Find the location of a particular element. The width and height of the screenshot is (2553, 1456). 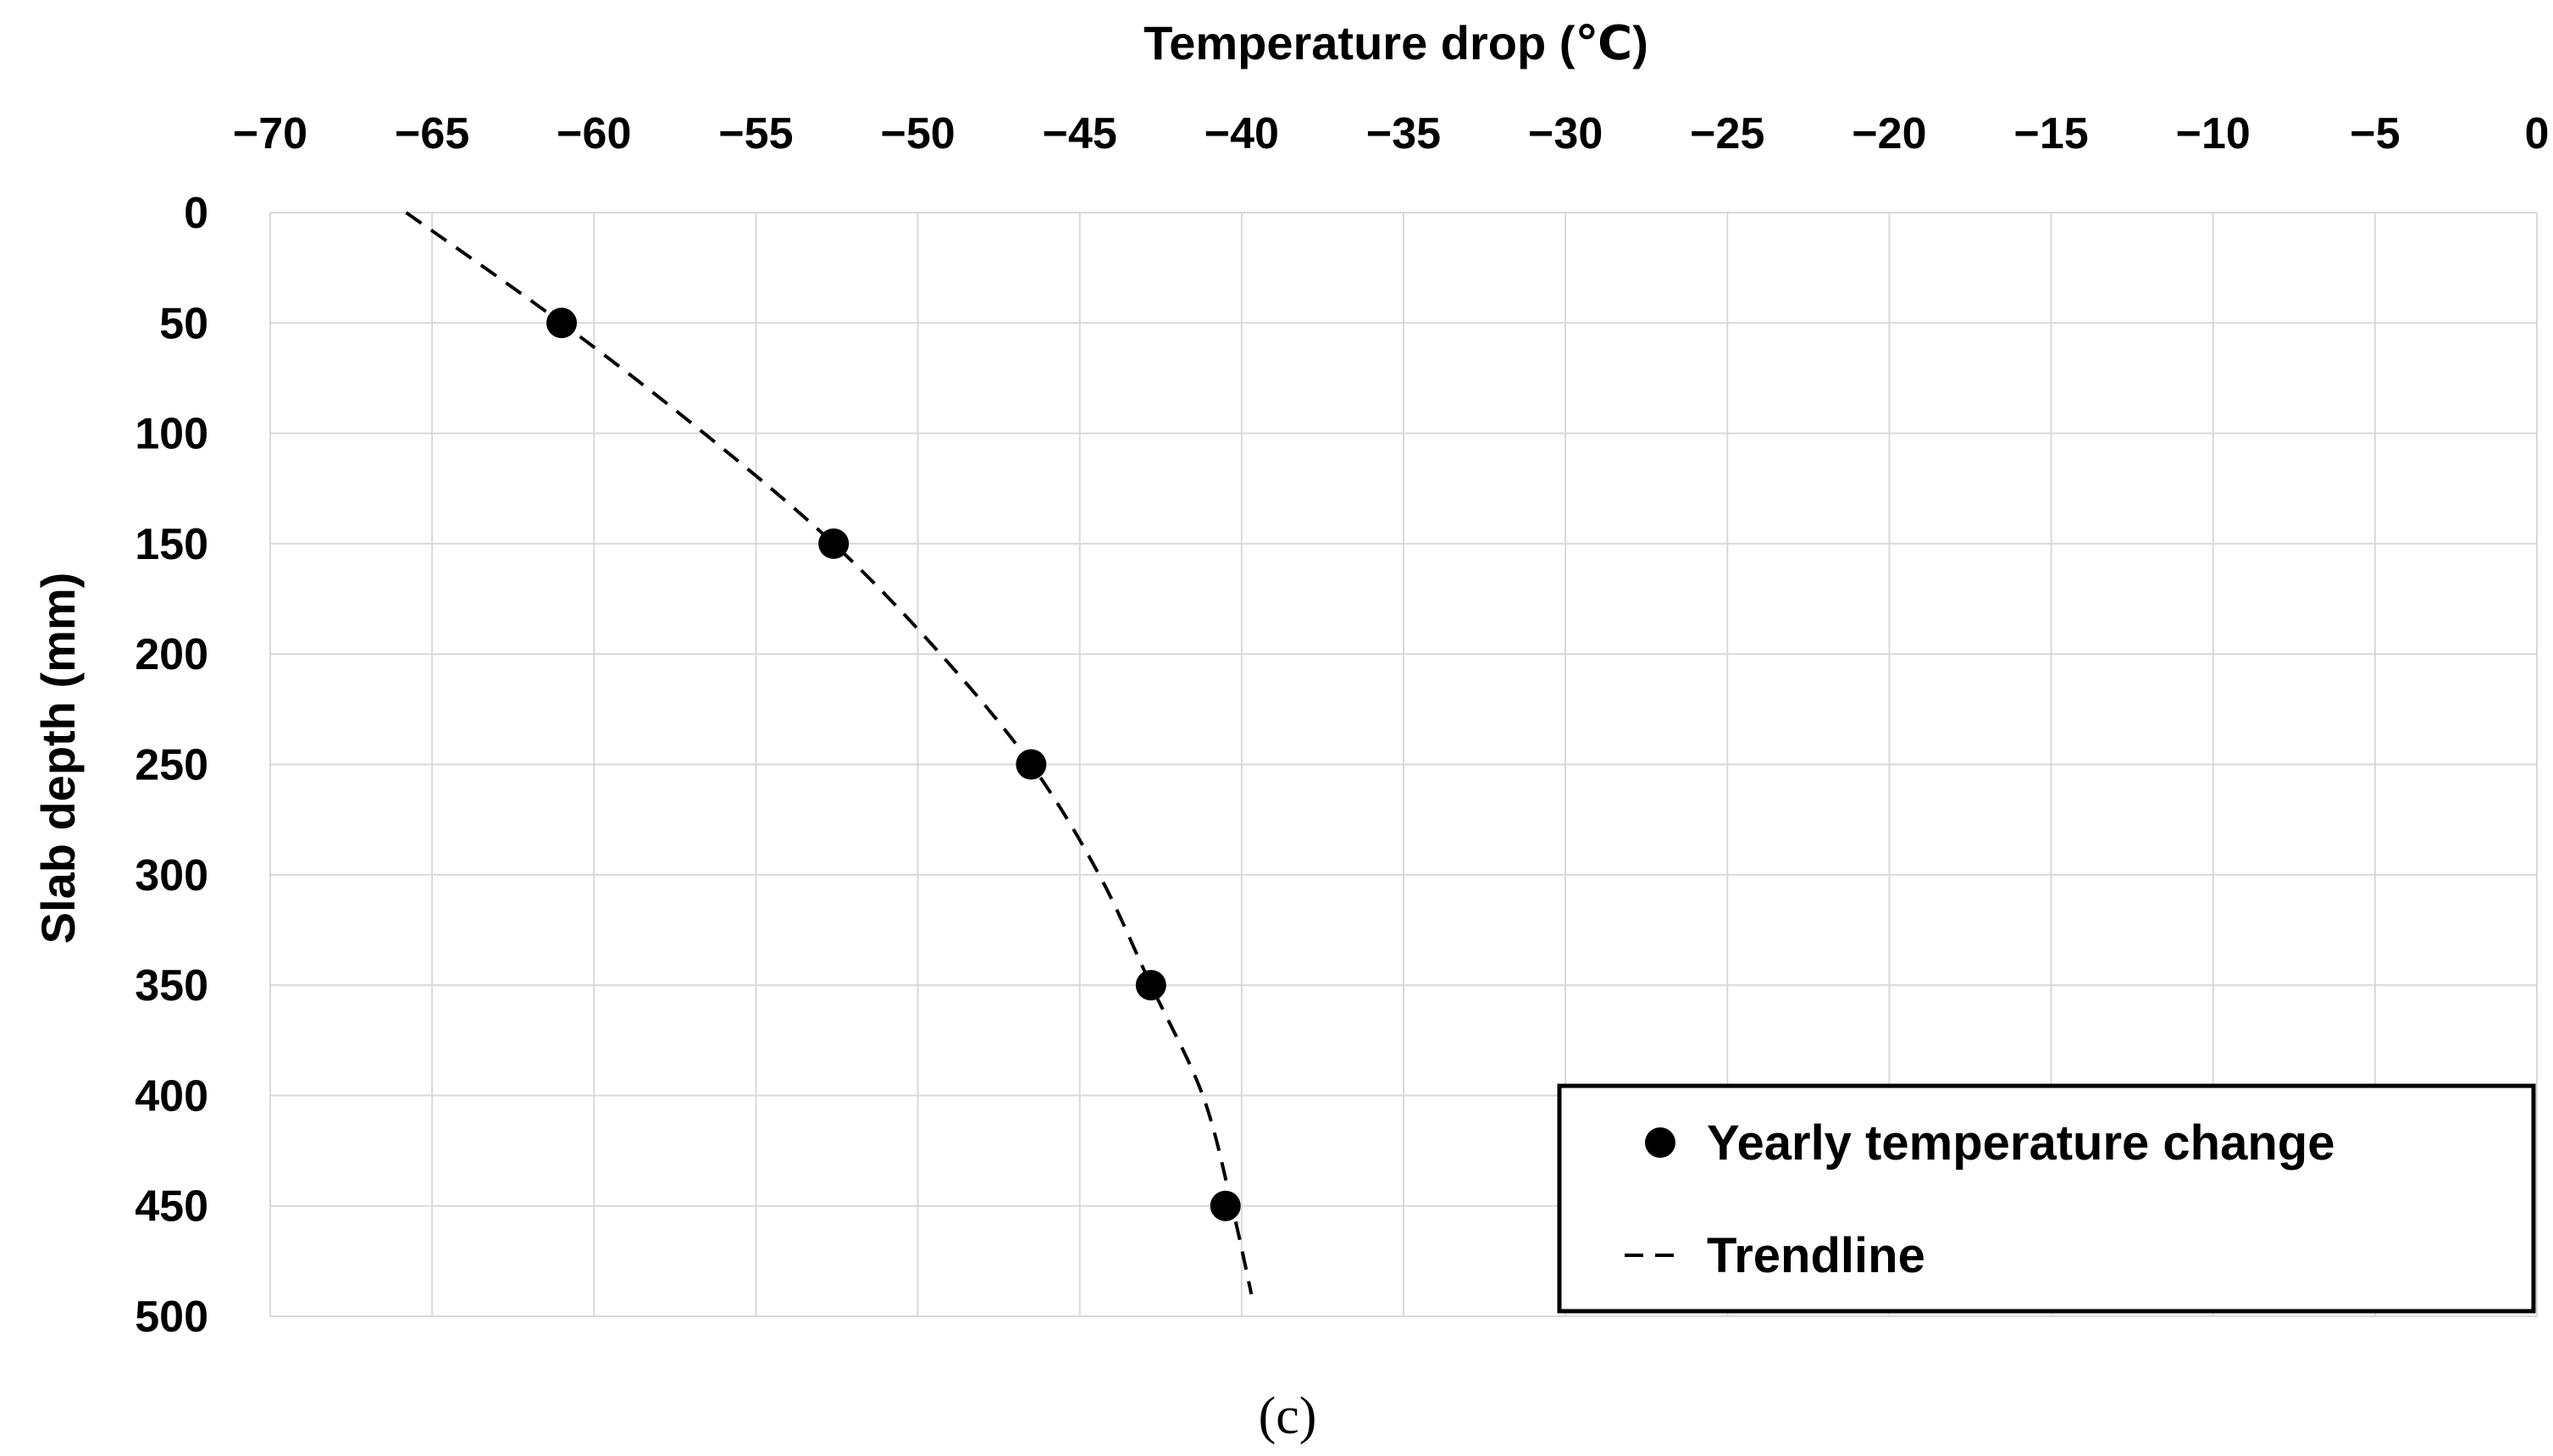

y-tick-label: 250 is located at coordinates (171, 765).